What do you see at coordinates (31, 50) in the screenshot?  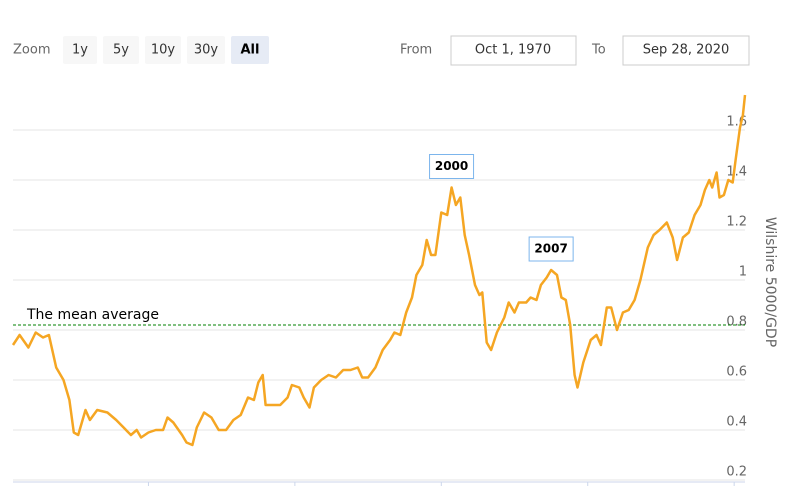 I see `zoom-label: Zoom` at bounding box center [31, 50].